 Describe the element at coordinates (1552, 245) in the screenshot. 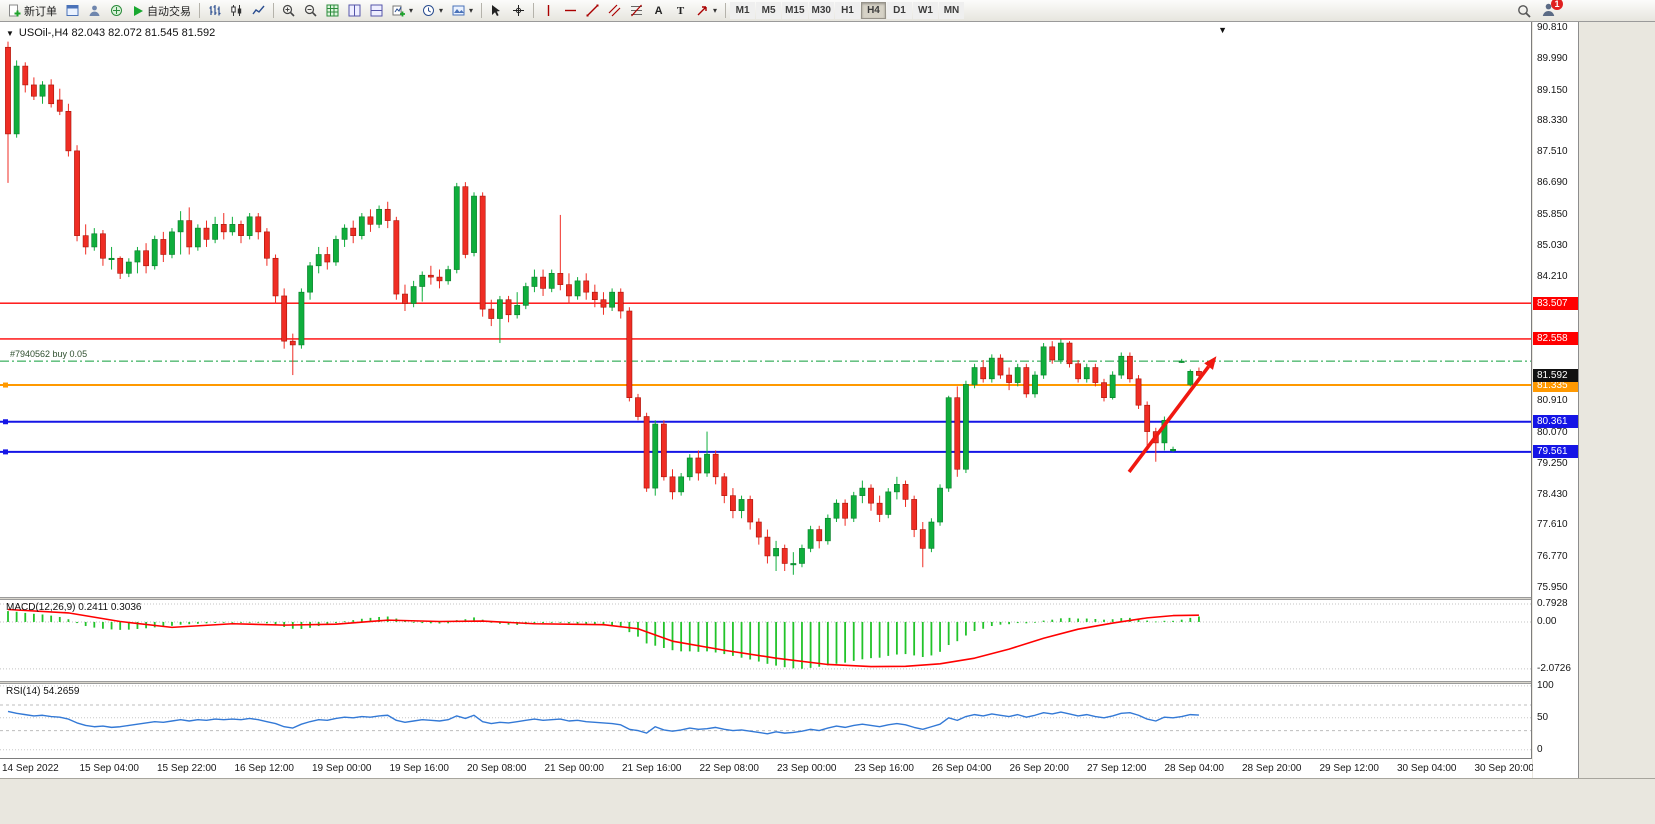

I see `price-tick: 85.030` at that location.